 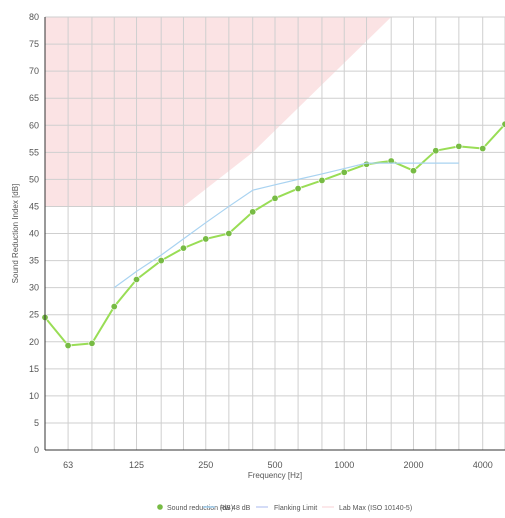 What do you see at coordinates (205, 465) in the screenshot?
I see `x-tick-label: 250` at bounding box center [205, 465].